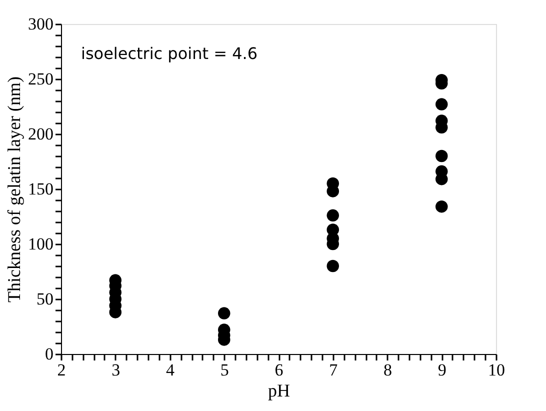 This screenshot has height=411, width=546. I want to click on y-tick-label: 50, so click(45, 299).